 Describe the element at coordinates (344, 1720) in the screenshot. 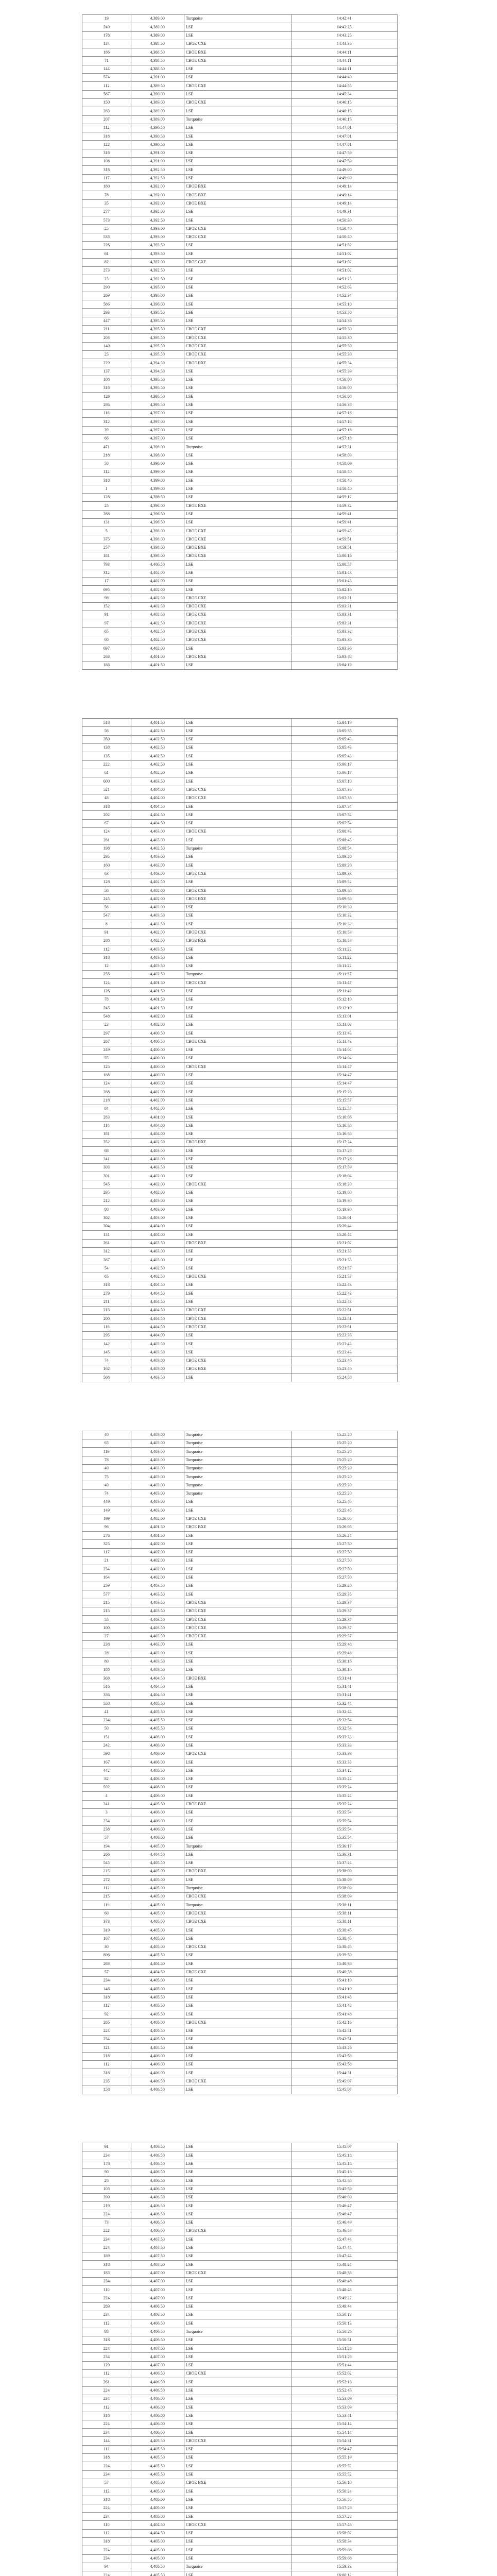

I see `cell-time: 15:32:54` at that location.